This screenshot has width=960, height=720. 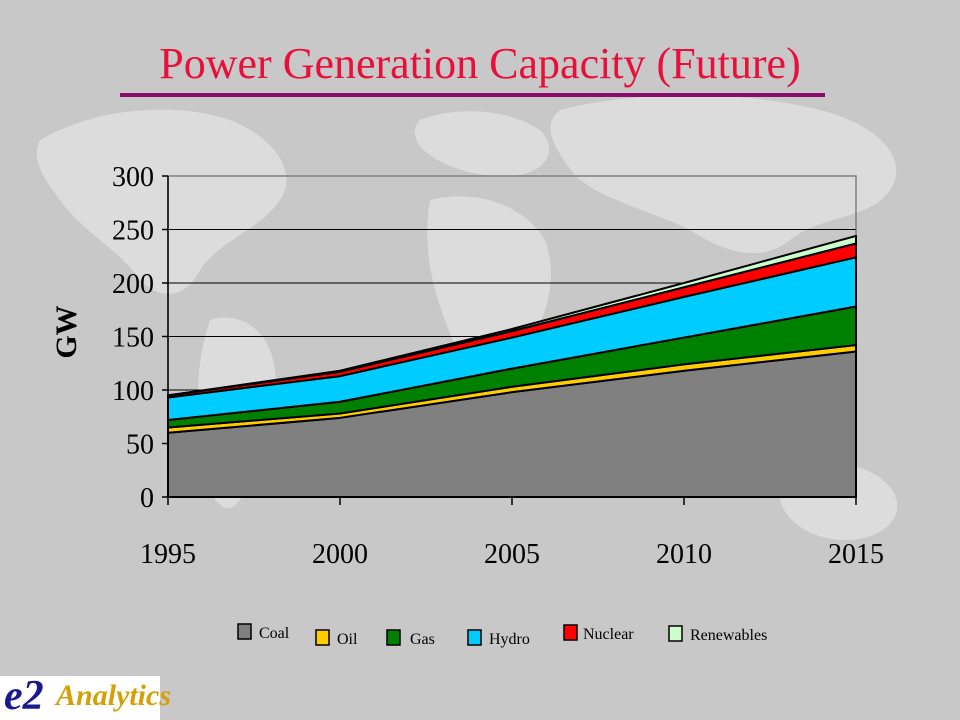 What do you see at coordinates (675, 633) in the screenshot?
I see `legend-swatch-renewables` at bounding box center [675, 633].